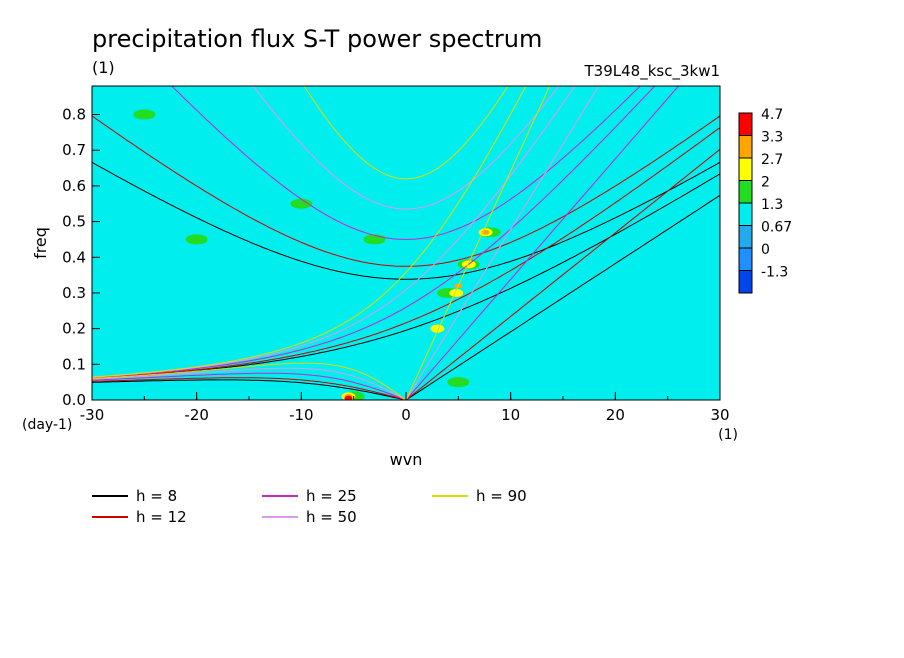 This screenshot has width=904, height=658. Describe the element at coordinates (47, 425) in the screenshot. I see `y-axis-unit: (day-1)` at that location.